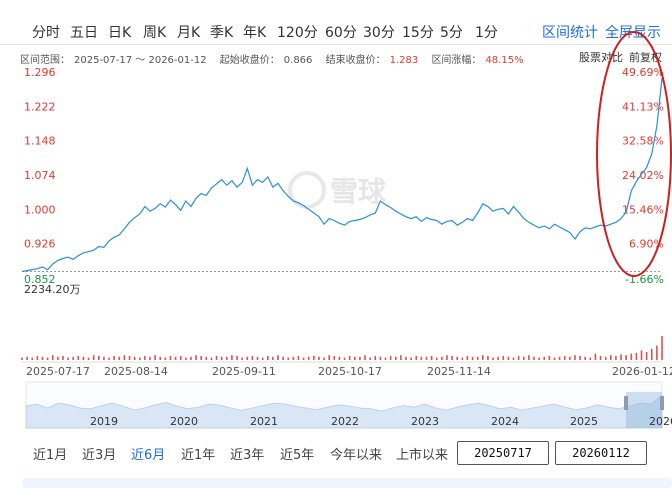 The width and height of the screenshot is (672, 488). I want to click on range-button-0: 近1月, so click(50, 455).